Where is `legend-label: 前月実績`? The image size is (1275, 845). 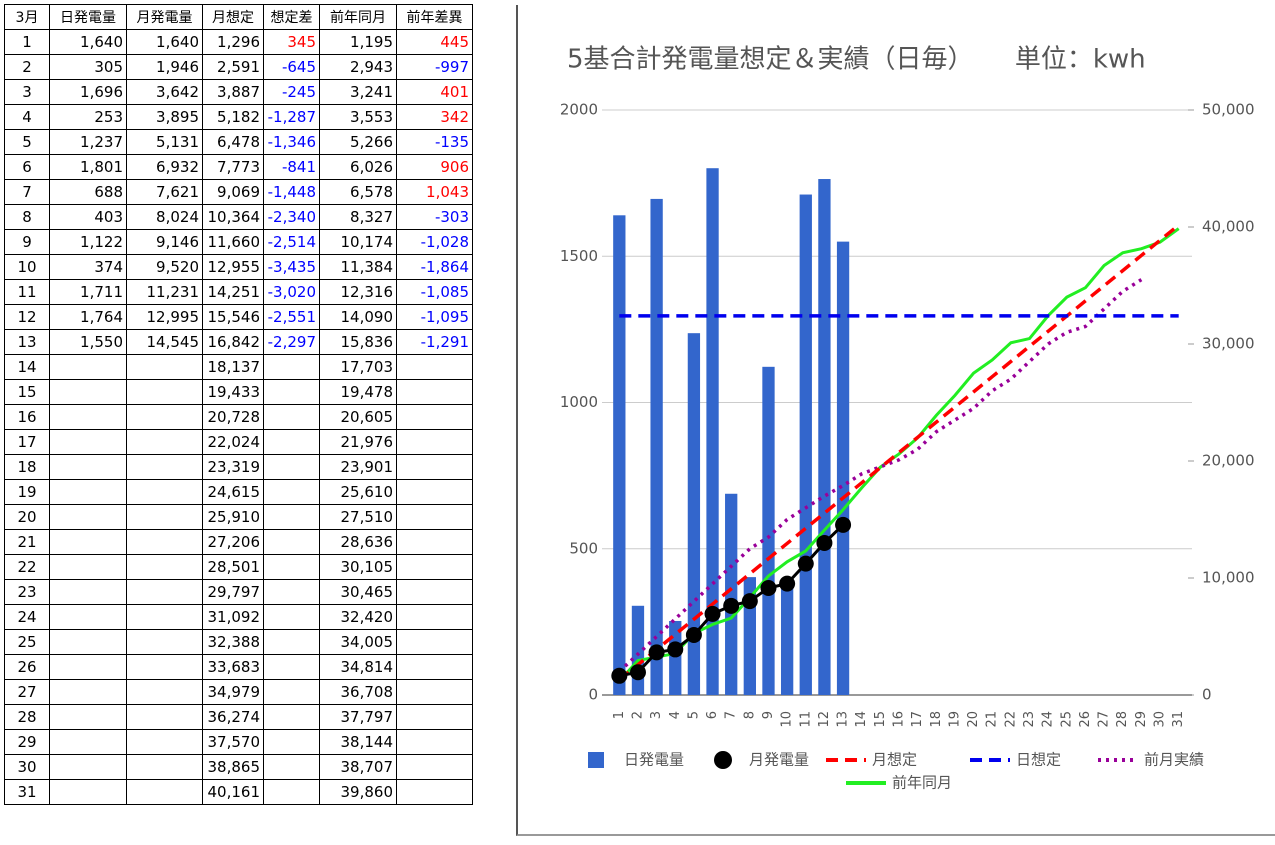 legend-label: 前月実績 is located at coordinates (1174, 760).